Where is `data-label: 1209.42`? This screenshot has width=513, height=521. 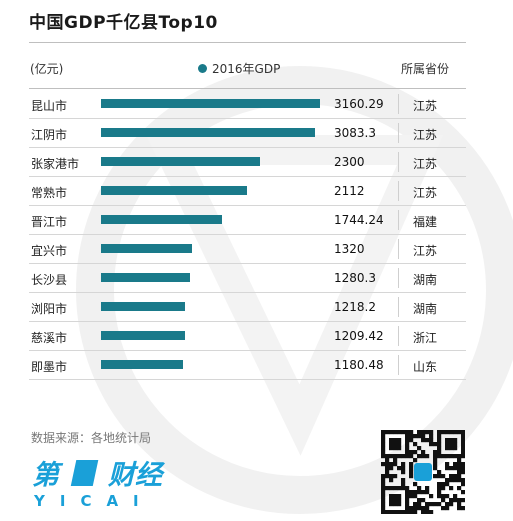 data-label: 1209.42 is located at coordinates (359, 336).